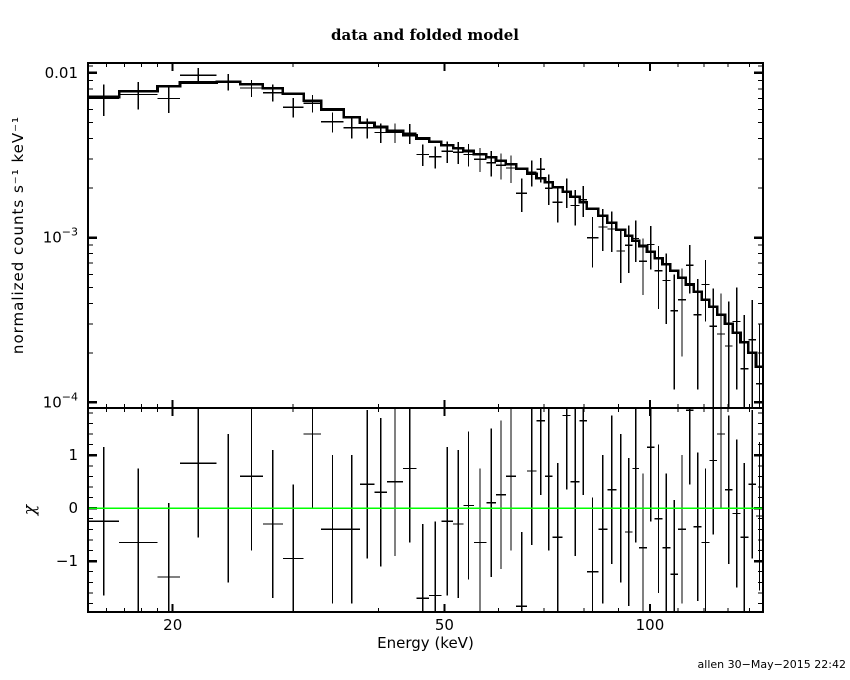 This screenshot has width=850, height=680. I want to click on svg-text: 0, so click(73, 508).